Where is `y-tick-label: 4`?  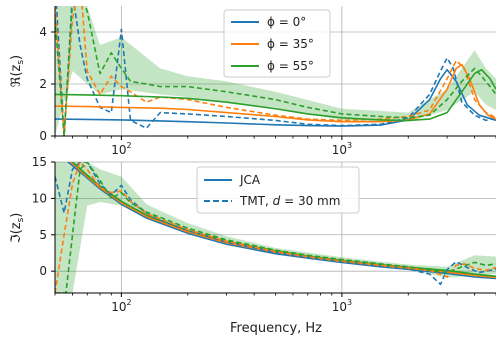 y-tick-label: 4 is located at coordinates (43, 32).